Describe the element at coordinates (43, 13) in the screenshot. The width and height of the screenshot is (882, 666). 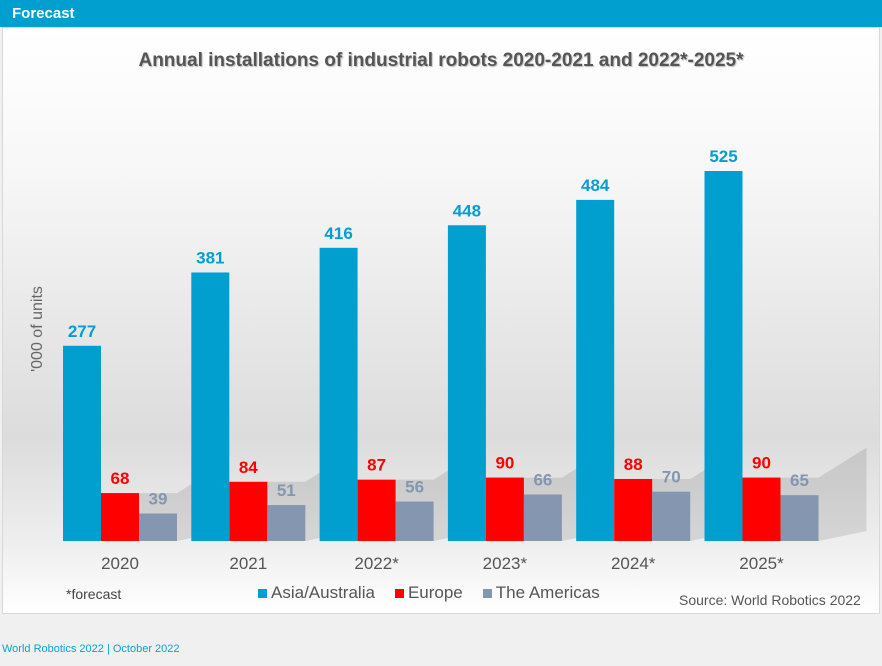
I see `header-title: Forecast` at that location.